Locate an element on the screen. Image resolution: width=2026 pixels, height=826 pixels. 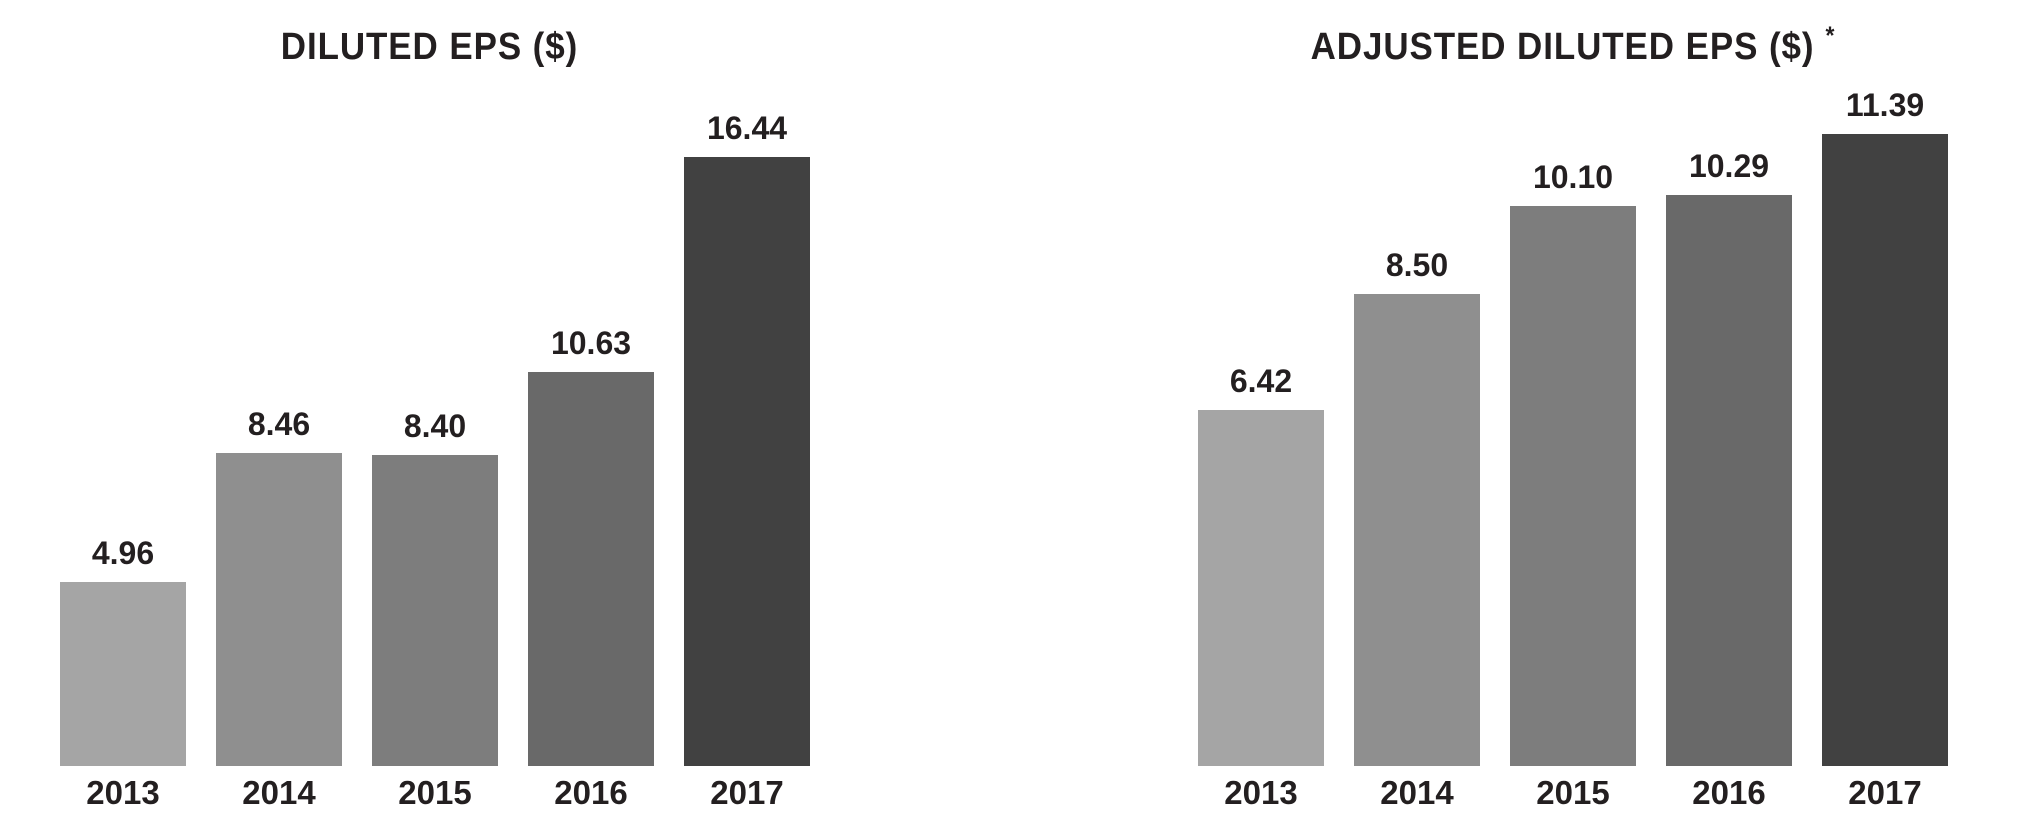
x-axis-adjusted-diluted-eps: 2013 2014 2015 2016 2017 is located at coordinates (1573, 793).